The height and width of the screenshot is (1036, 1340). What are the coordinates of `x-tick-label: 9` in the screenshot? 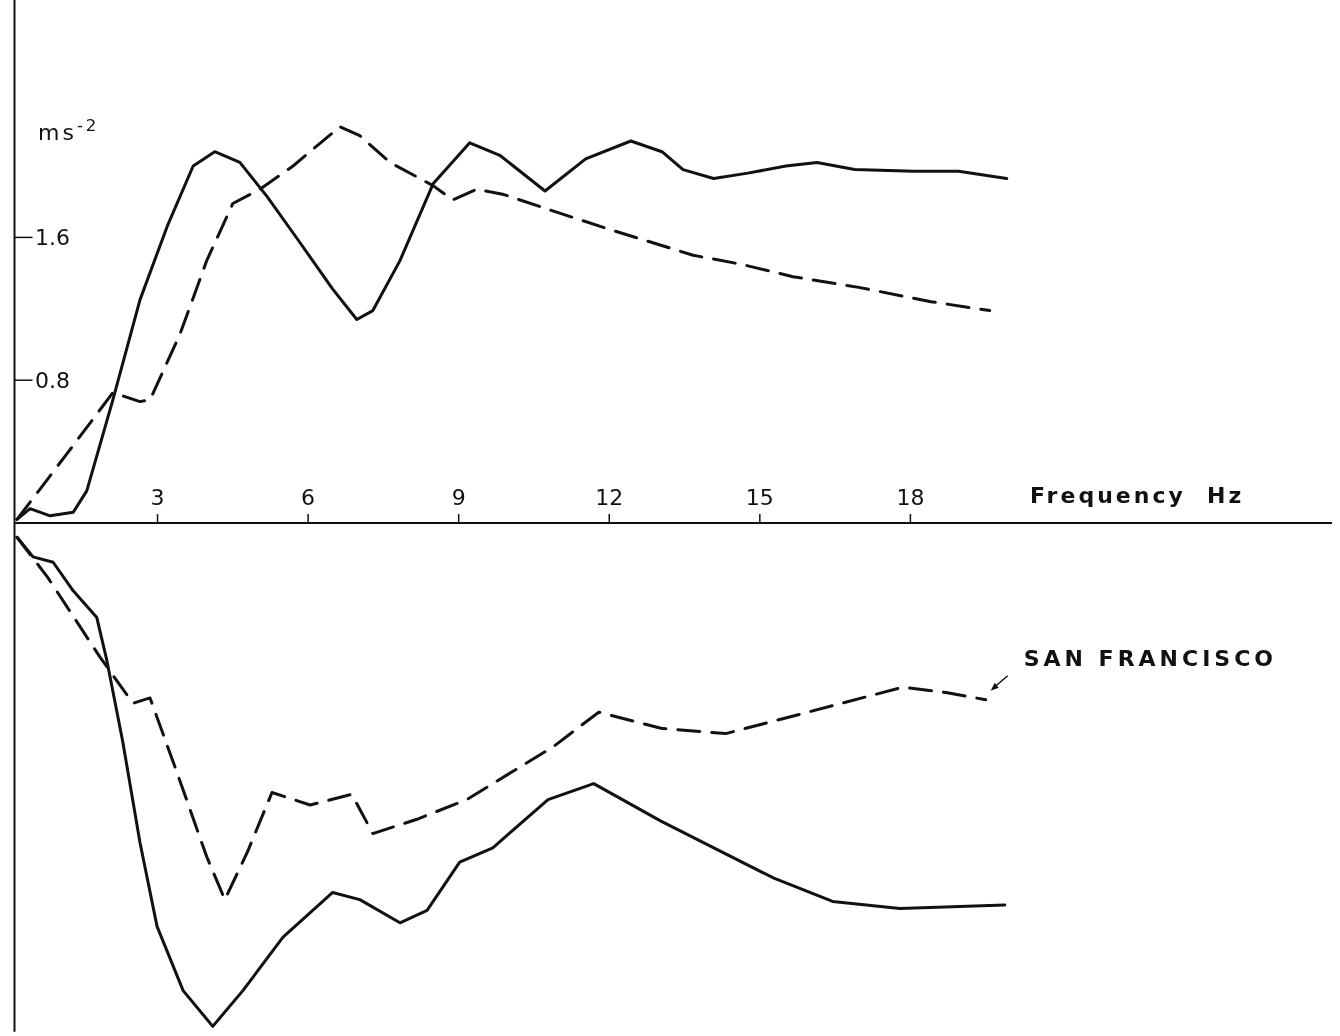 It's located at (458, 497).